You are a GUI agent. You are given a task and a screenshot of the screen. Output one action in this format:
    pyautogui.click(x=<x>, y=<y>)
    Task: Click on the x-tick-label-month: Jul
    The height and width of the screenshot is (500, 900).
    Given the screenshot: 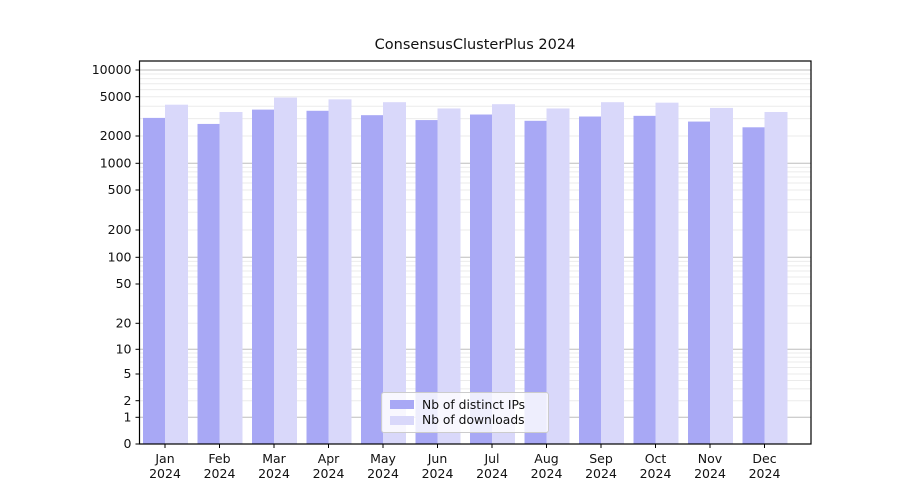 What is the action you would take?
    pyautogui.click(x=491, y=458)
    